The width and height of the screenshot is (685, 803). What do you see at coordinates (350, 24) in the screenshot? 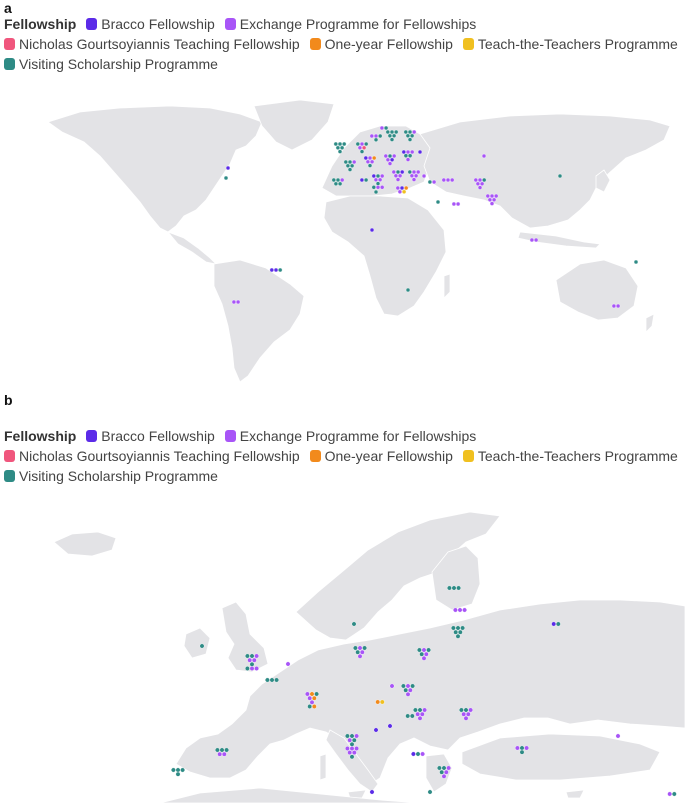
I see `legend-item-exchange: Exchange Programme for Fellowships` at bounding box center [350, 24].